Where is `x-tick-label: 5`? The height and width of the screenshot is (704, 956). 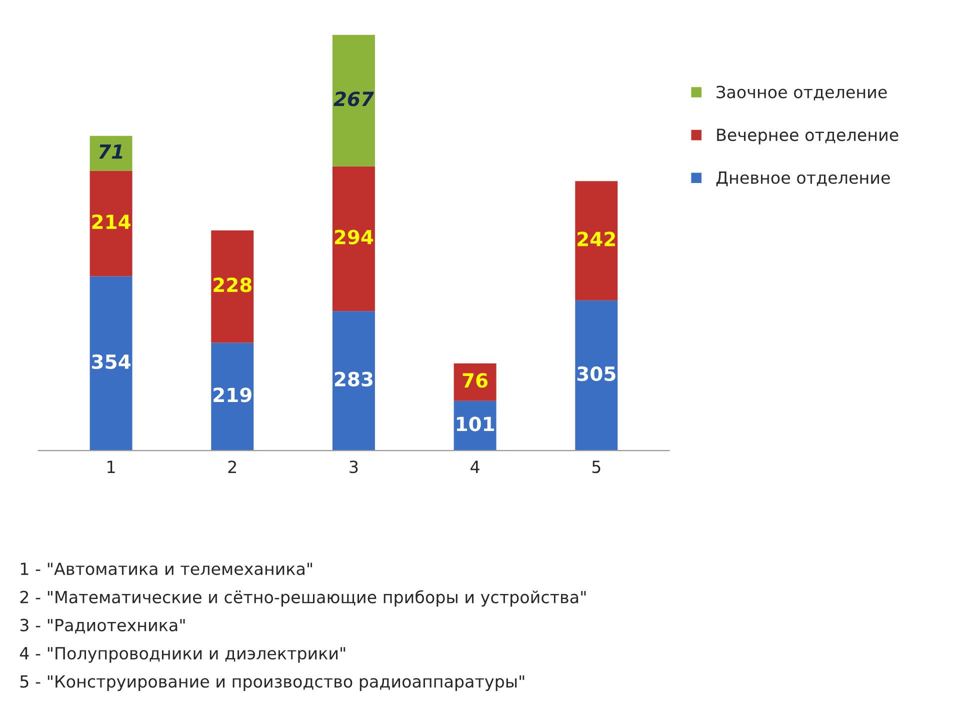 x-tick-label: 5 is located at coordinates (596, 467).